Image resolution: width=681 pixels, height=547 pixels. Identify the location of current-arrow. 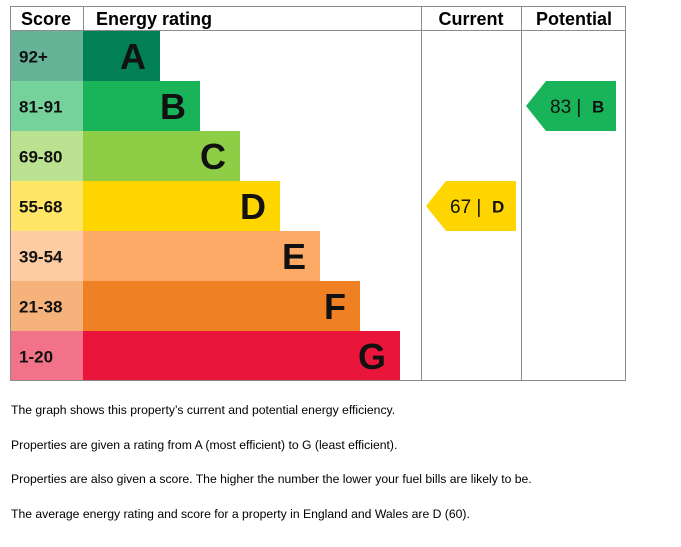
(471, 206).